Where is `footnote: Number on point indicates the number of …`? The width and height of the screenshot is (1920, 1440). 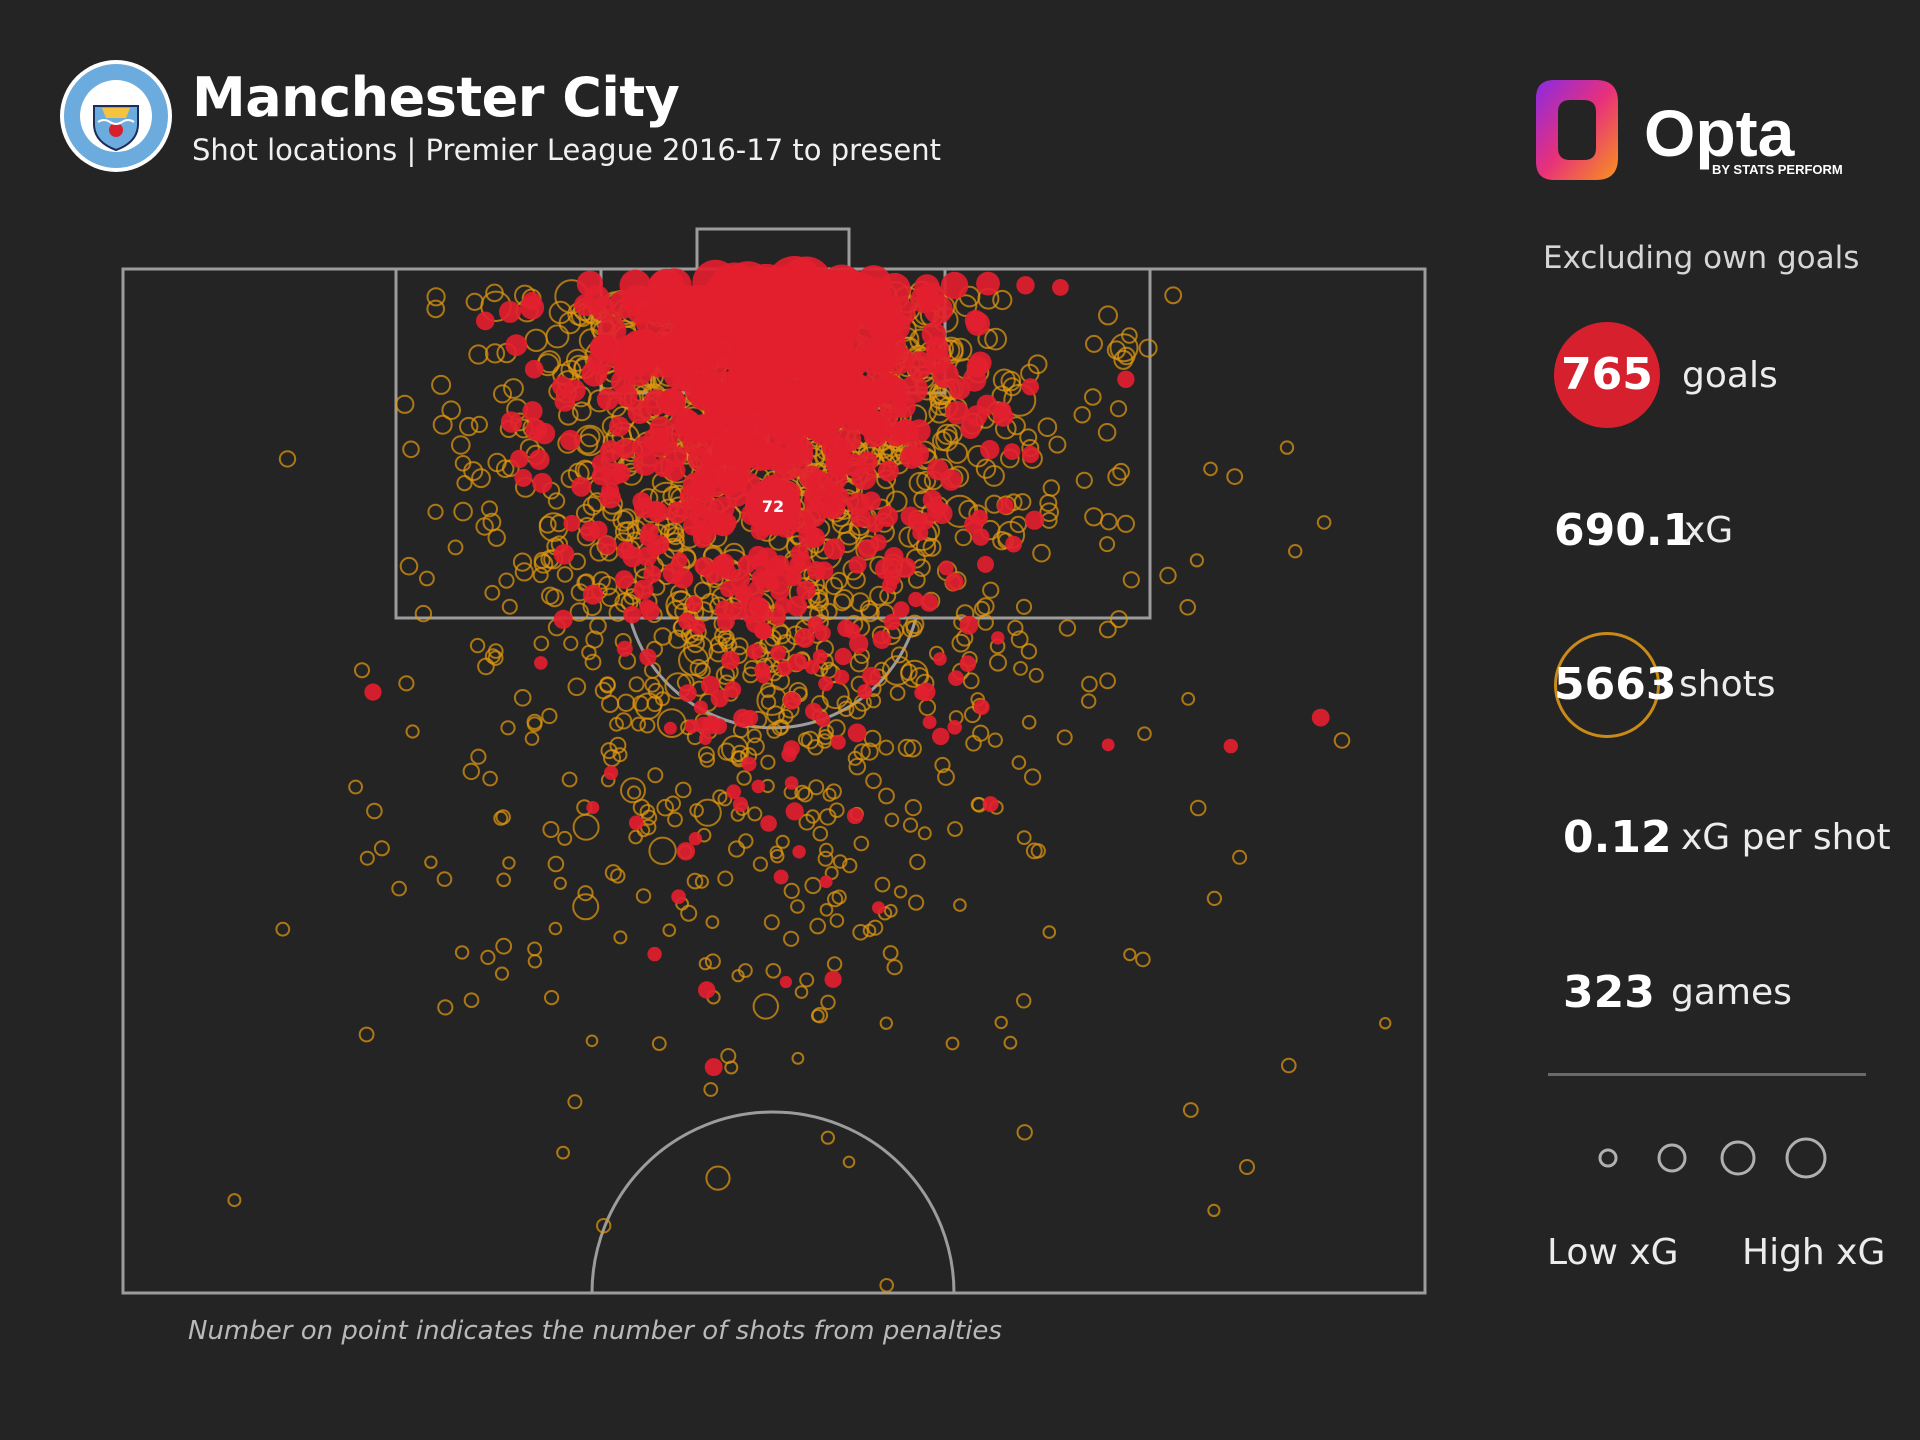 footnote: Number on point indicates the number of … is located at coordinates (595, 1331).